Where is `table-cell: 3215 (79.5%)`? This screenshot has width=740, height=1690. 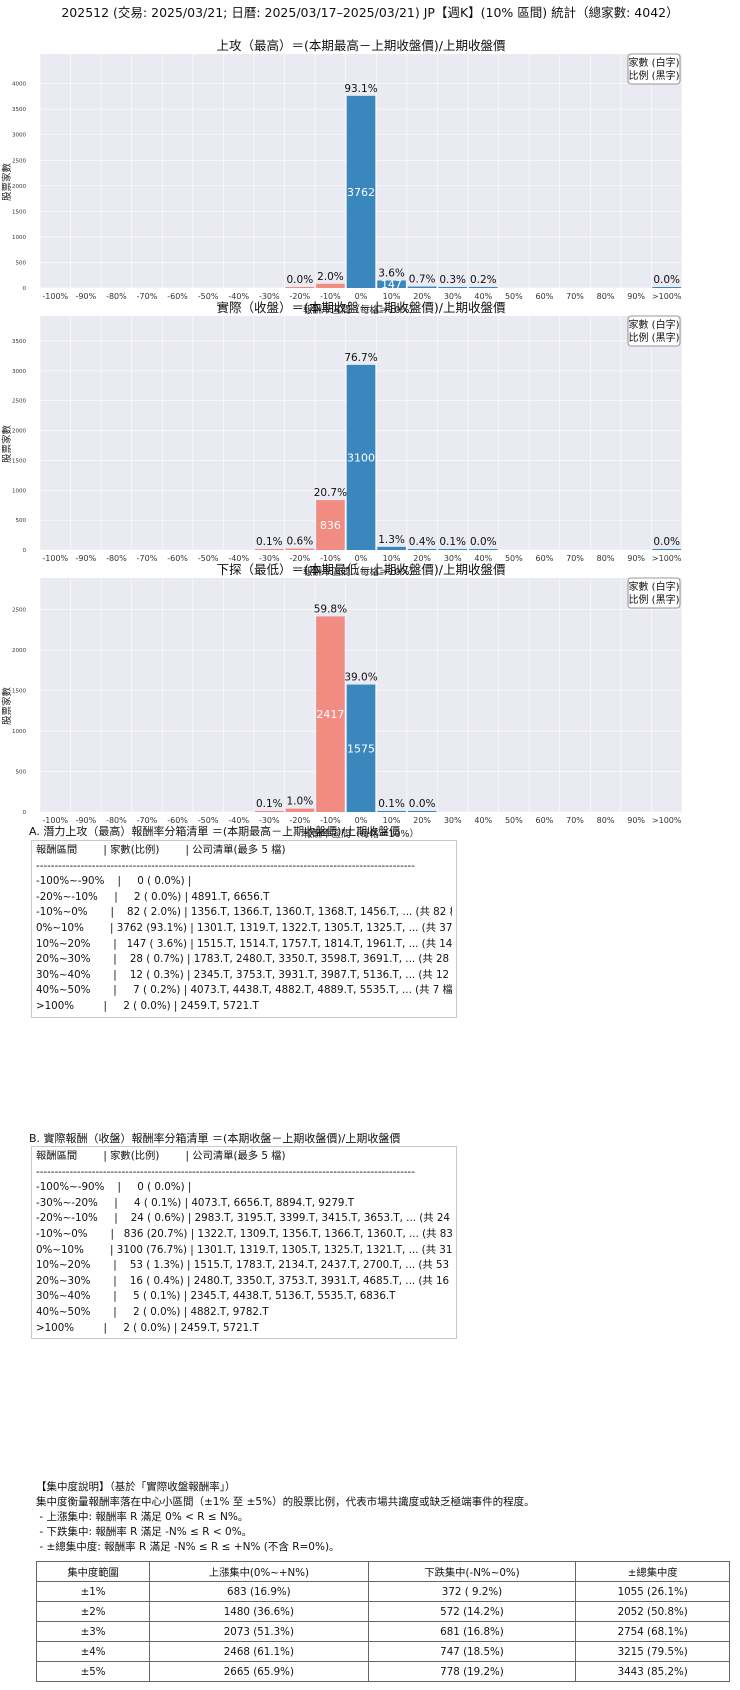
table-cell: 3215 (79.5%) is located at coordinates (652, 1651).